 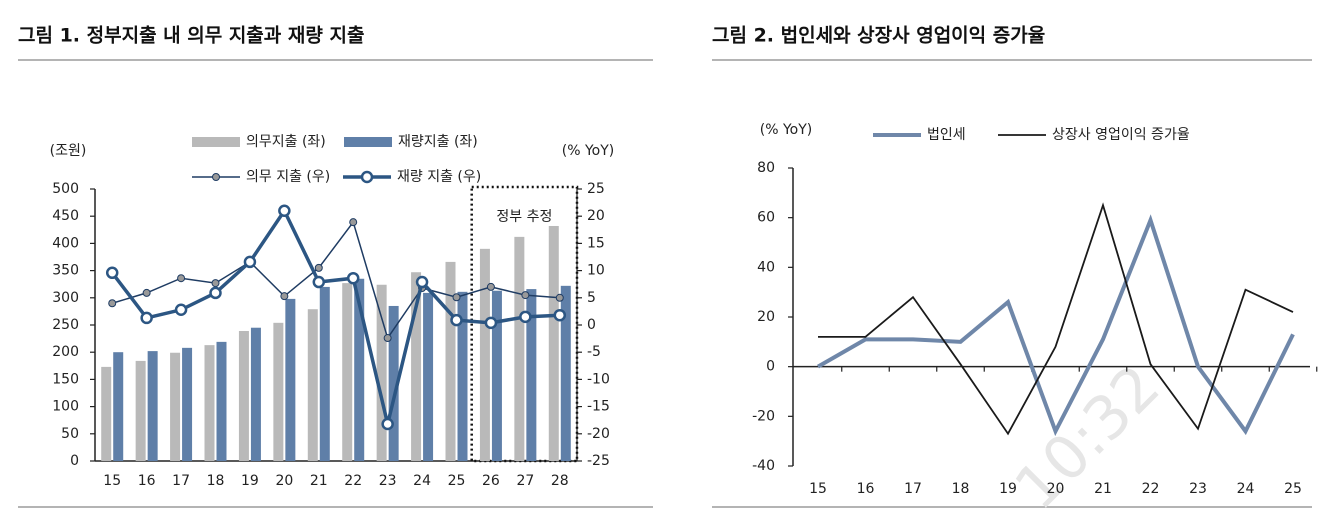 I want to click on y2-tick-label: -10, so click(x=598, y=379).